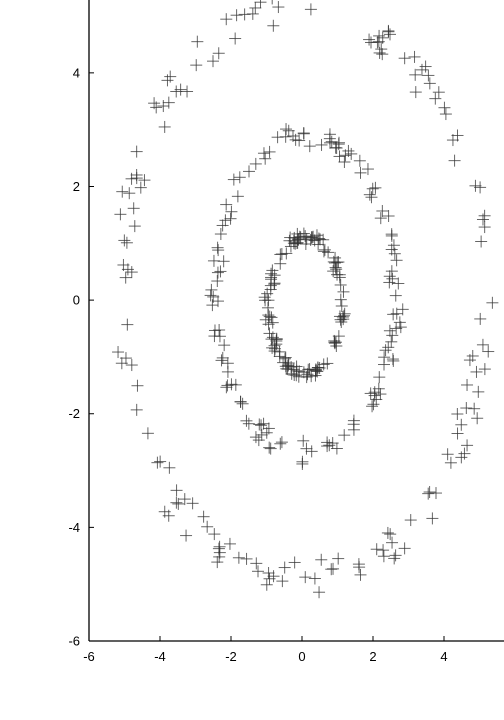 The height and width of the screenshot is (720, 504). What do you see at coordinates (301, 656) in the screenshot?
I see `x-tick-label: 0` at bounding box center [301, 656].